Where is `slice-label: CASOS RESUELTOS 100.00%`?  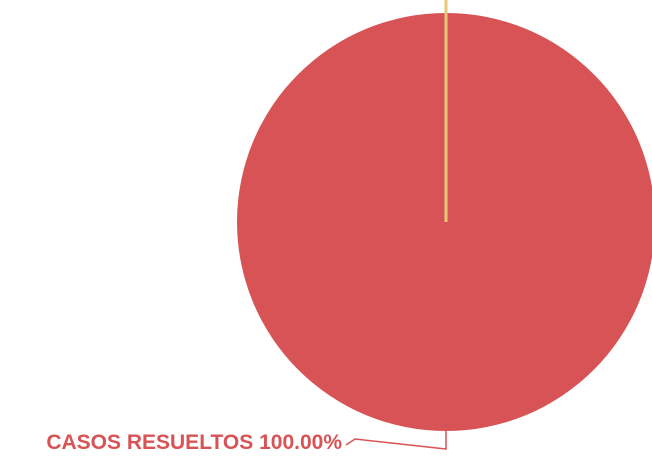 slice-label: CASOS RESUELTOS 100.00% is located at coordinates (194, 442).